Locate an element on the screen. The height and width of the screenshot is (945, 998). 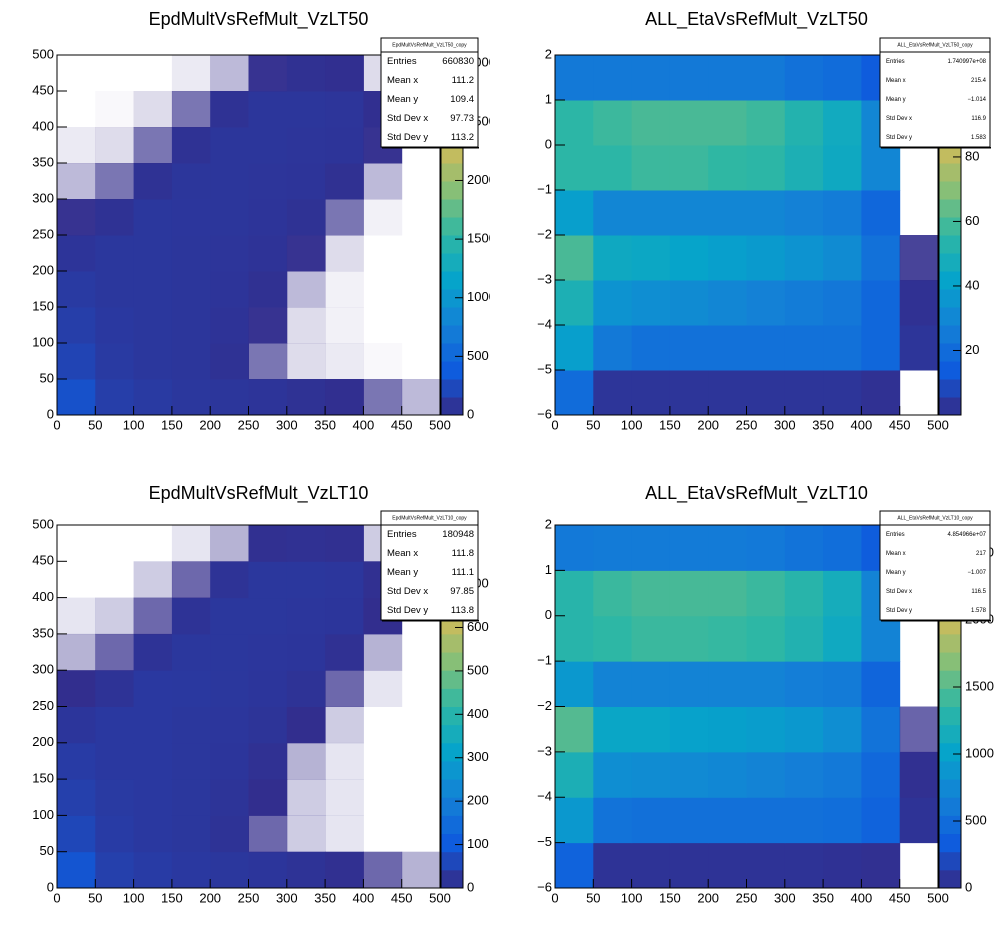
y-tick-label: 150 is located at coordinates (43, 305).